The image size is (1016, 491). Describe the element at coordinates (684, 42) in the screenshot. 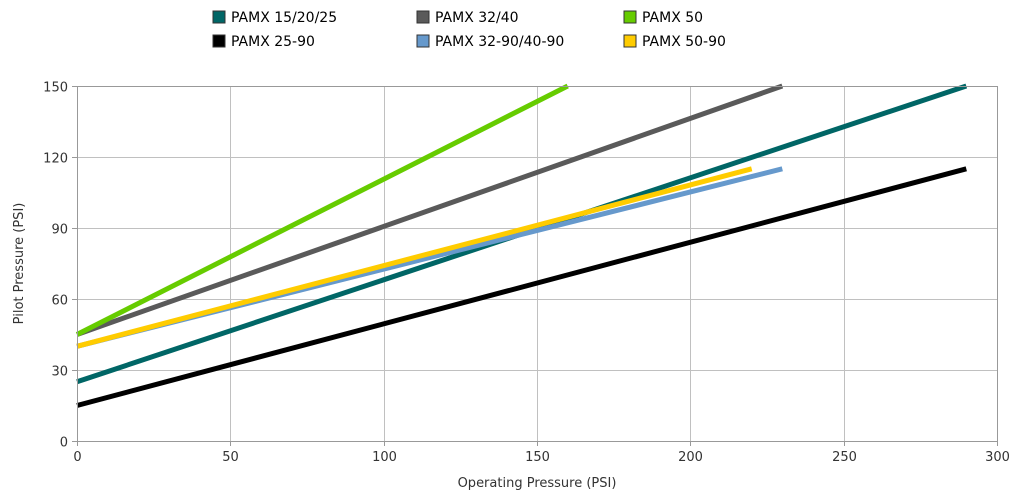

I see `legend-label: PAMX 50-90` at that location.